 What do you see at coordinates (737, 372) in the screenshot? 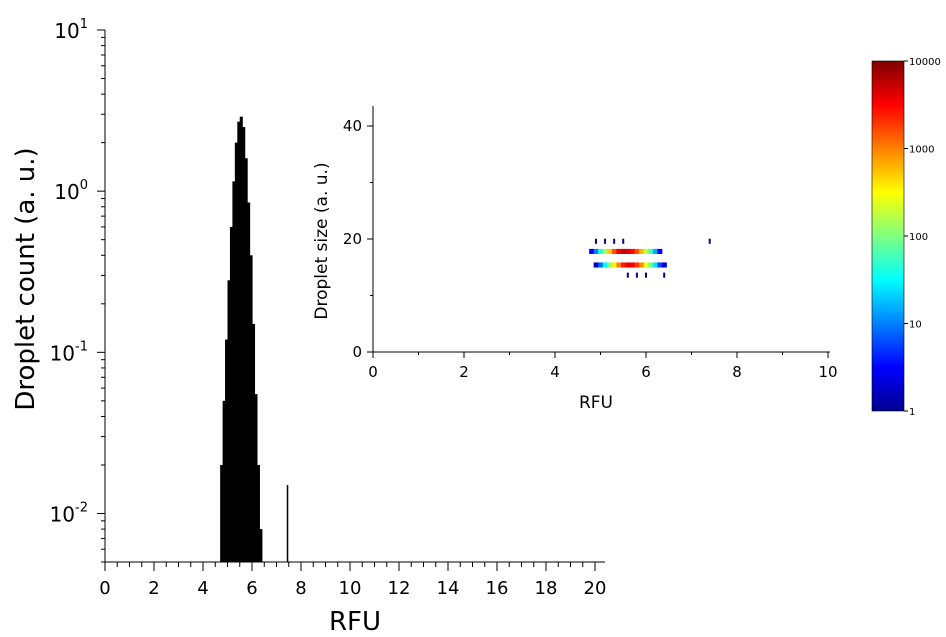
I see `inset-x-tick-label: 8` at bounding box center [737, 372].